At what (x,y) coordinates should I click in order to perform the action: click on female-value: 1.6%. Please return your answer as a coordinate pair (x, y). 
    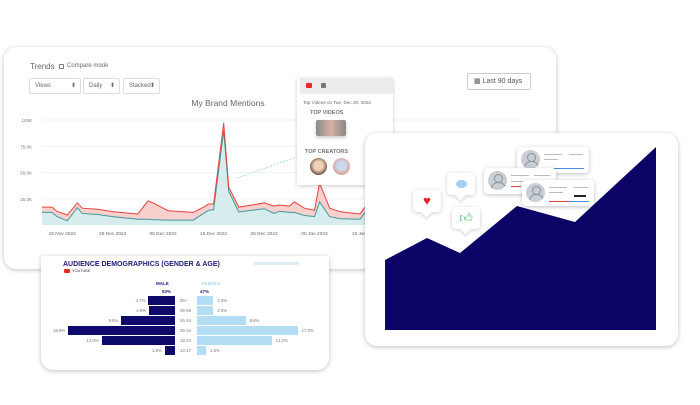
    Looking at the image, I should click on (215, 350).